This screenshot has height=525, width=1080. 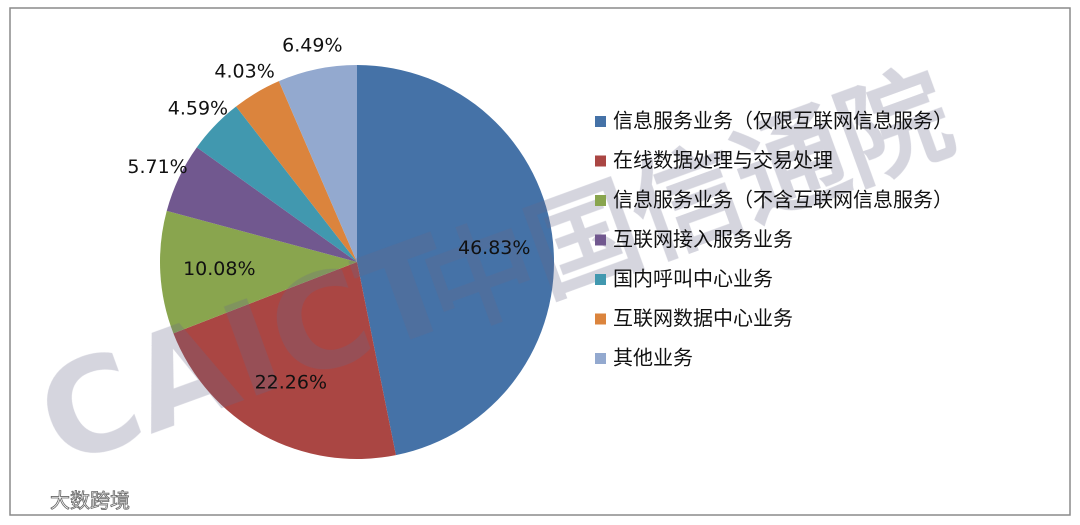 I want to click on data-label: 5.71%, so click(x=157, y=167).